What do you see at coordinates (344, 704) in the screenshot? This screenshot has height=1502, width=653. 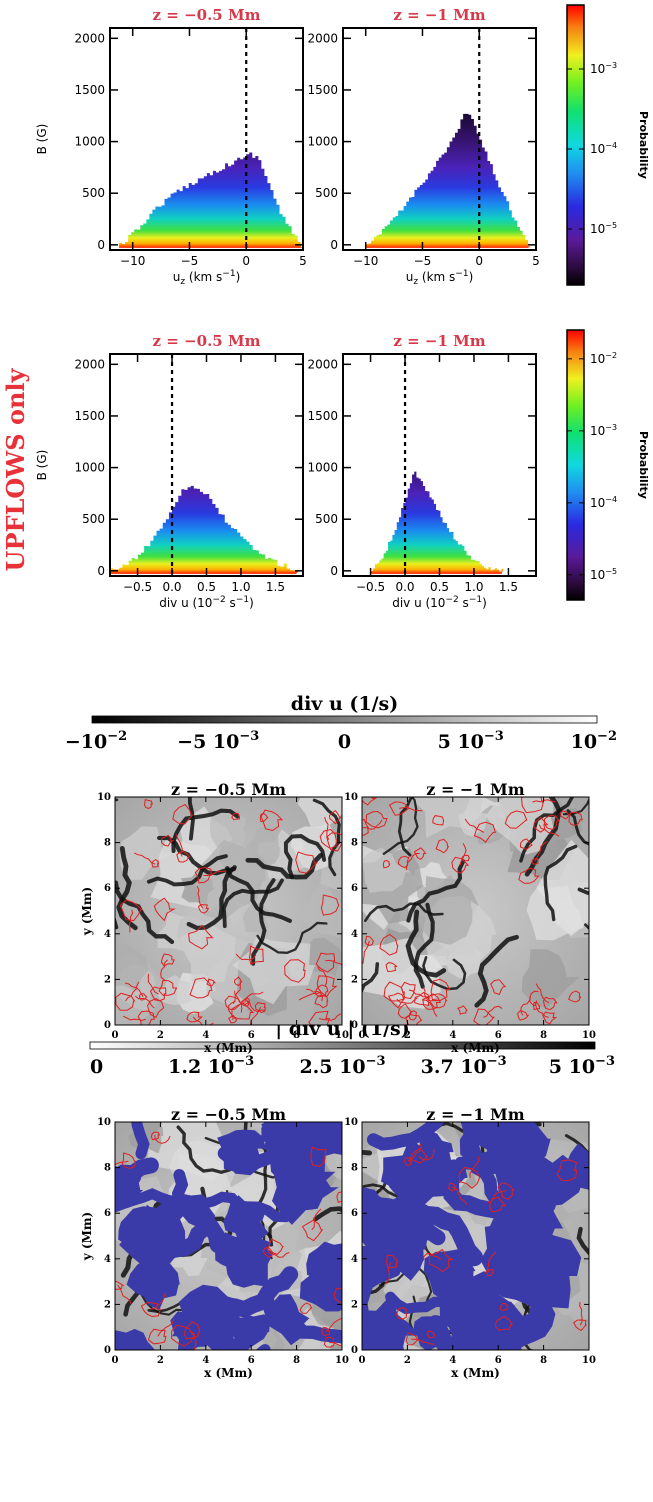 I see `colorbar-title-colorbar-divu: div u (1/s)` at bounding box center [344, 704].